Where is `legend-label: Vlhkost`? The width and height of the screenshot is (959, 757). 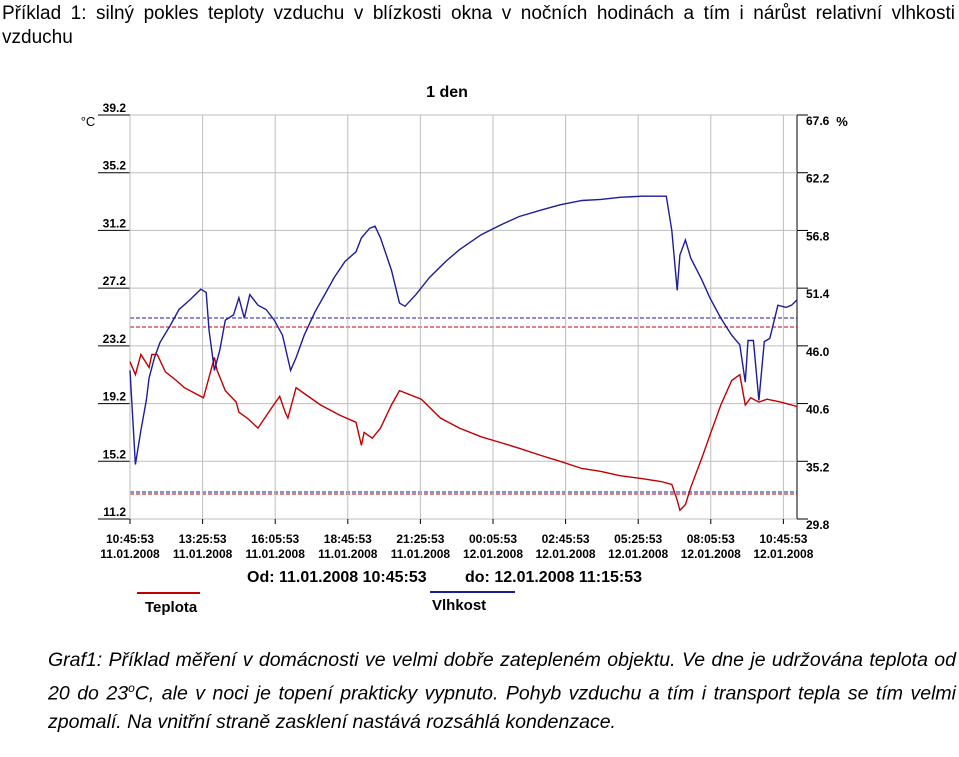 legend-label: Vlhkost is located at coordinates (459, 605).